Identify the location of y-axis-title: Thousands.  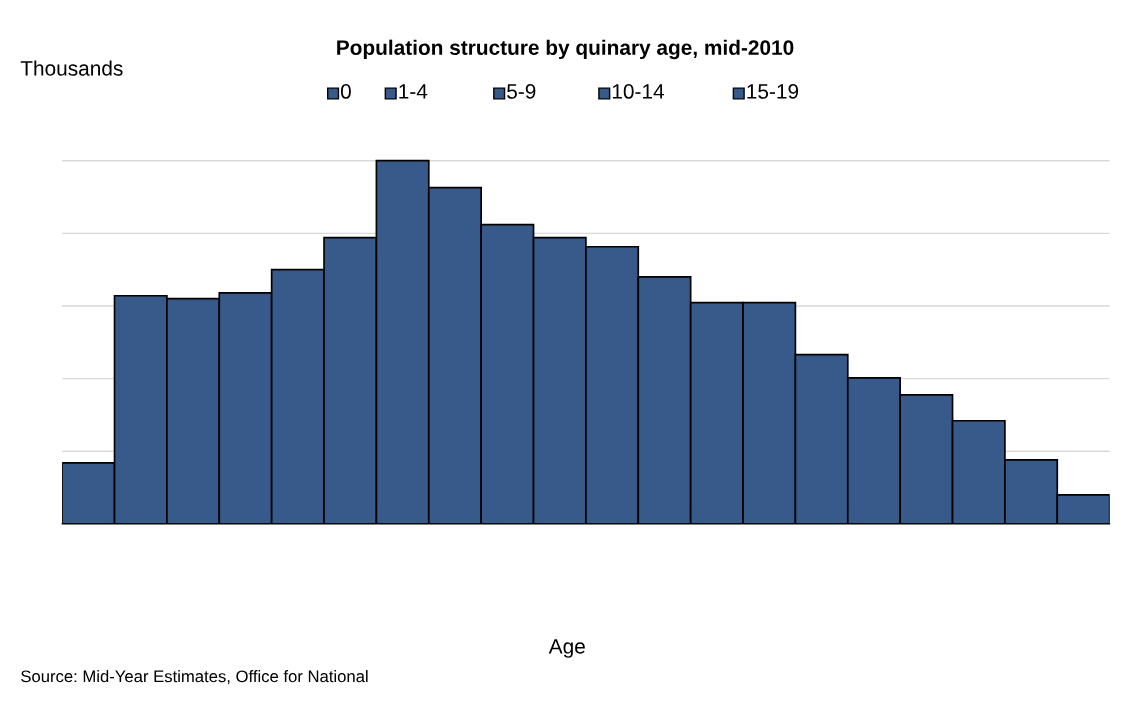
(71, 68).